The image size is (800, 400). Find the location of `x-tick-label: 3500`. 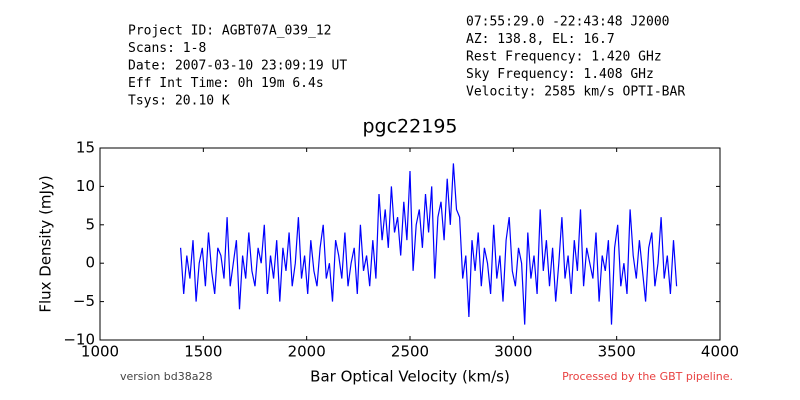

x-tick-label: 3500 is located at coordinates (617, 352).